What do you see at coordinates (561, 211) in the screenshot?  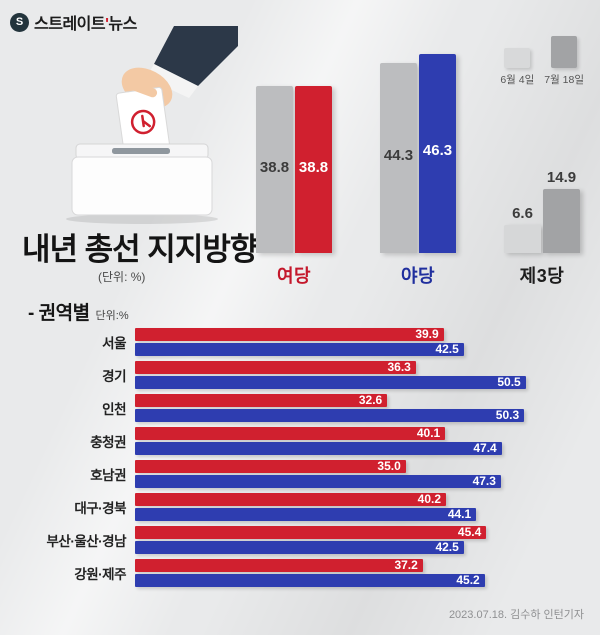 I see `bar-series-2: 14.9` at bounding box center [561, 211].